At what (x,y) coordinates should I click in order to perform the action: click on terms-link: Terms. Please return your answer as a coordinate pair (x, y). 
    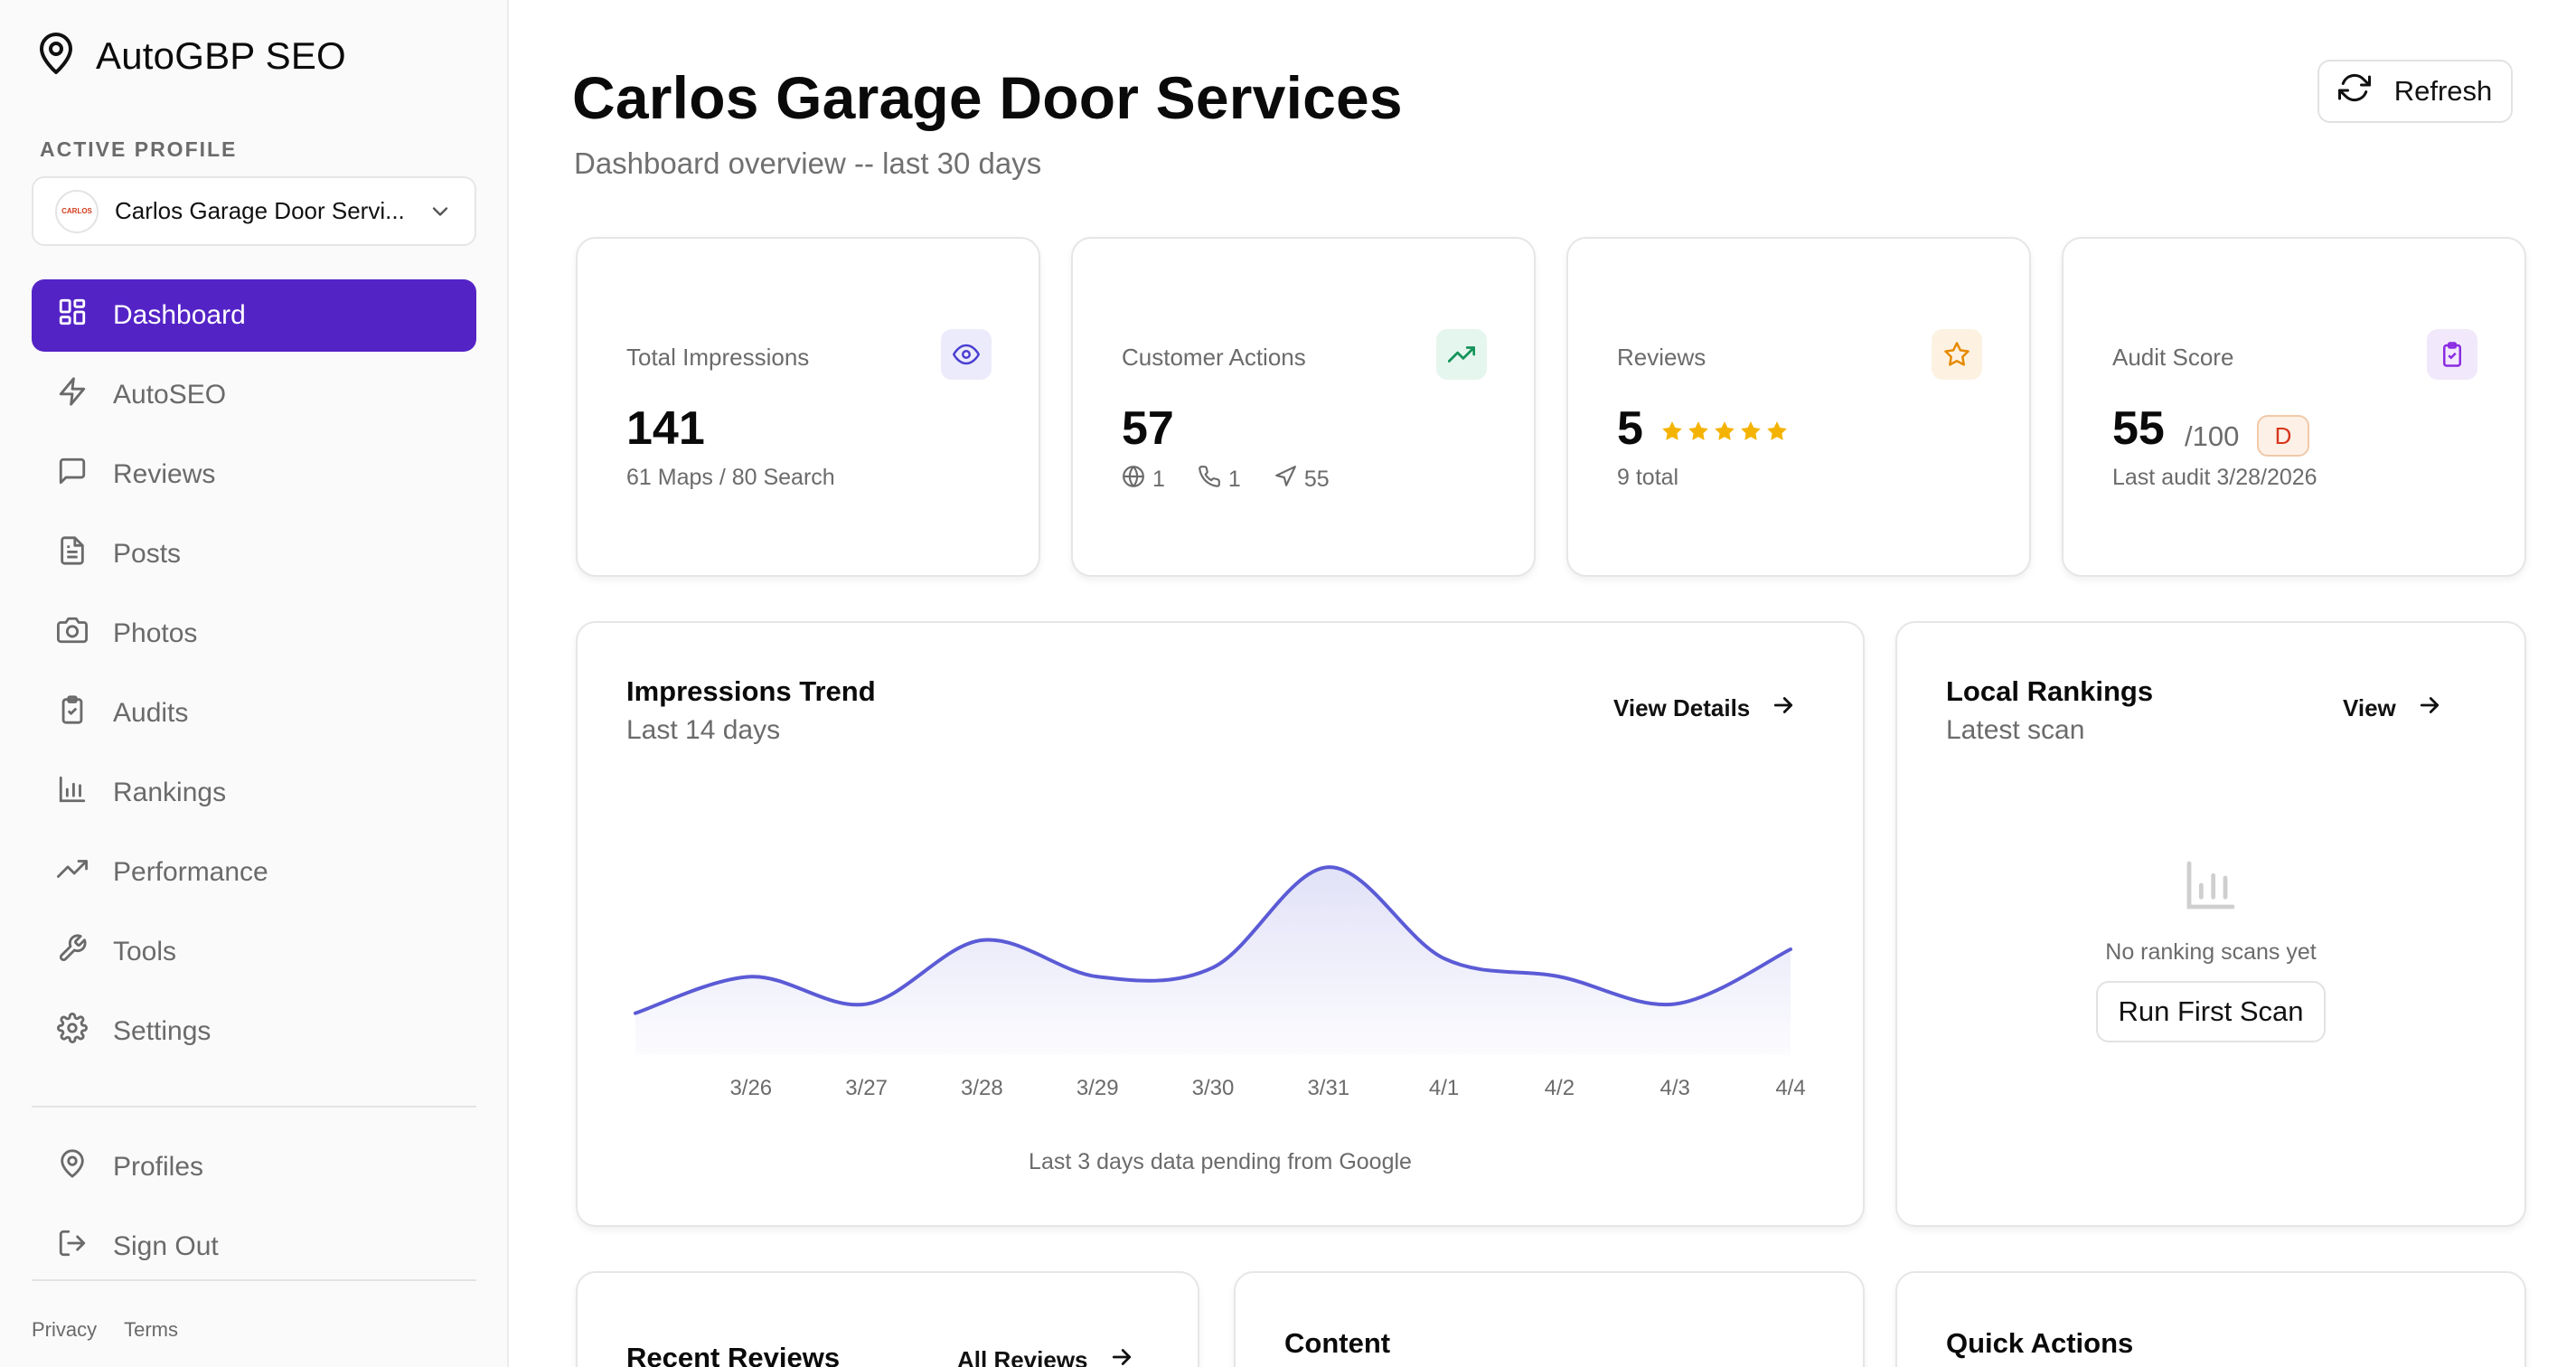
    Looking at the image, I should click on (151, 1329).